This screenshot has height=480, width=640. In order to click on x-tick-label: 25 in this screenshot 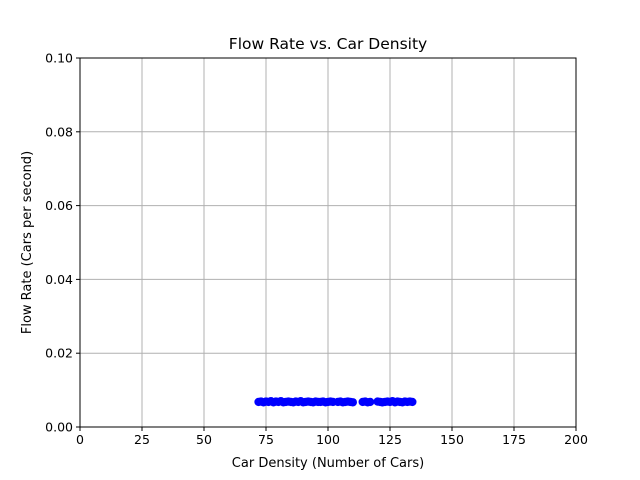, I will do `click(142, 439)`.